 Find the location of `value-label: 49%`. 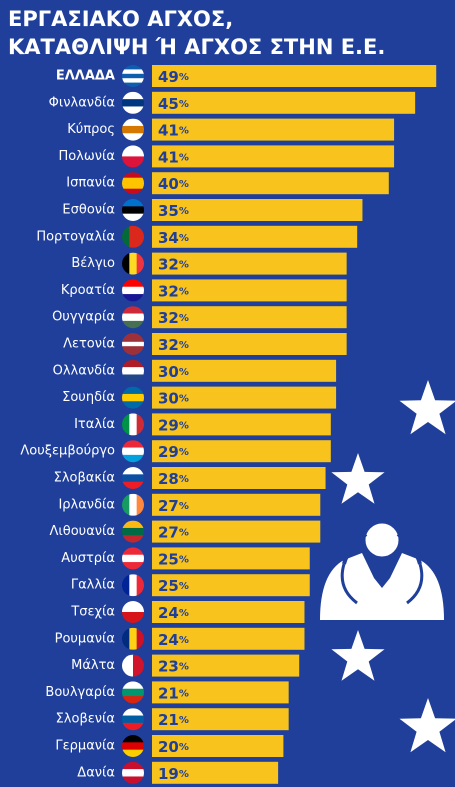

value-label: 49% is located at coordinates (173, 77).